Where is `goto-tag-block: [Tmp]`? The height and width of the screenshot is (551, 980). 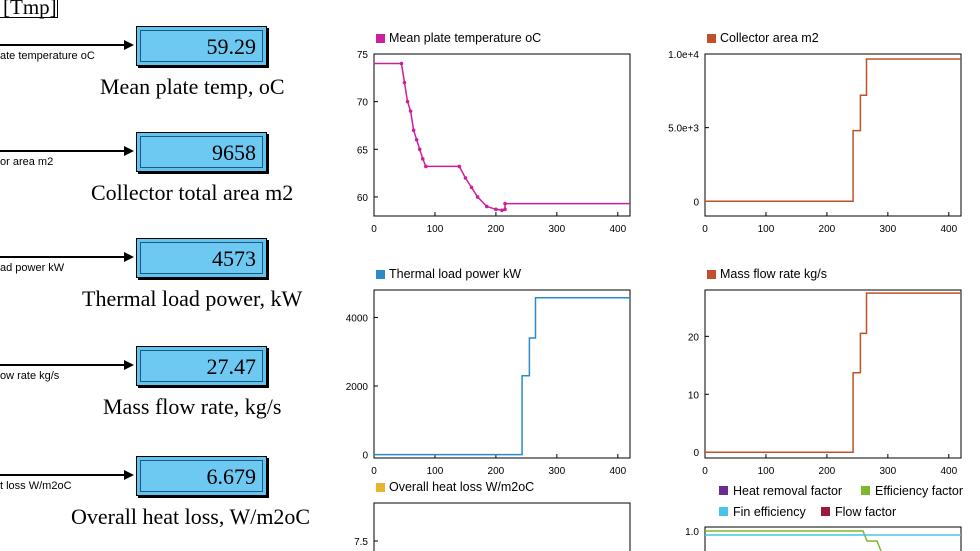 goto-tag-block: [Tmp] is located at coordinates (29, 9).